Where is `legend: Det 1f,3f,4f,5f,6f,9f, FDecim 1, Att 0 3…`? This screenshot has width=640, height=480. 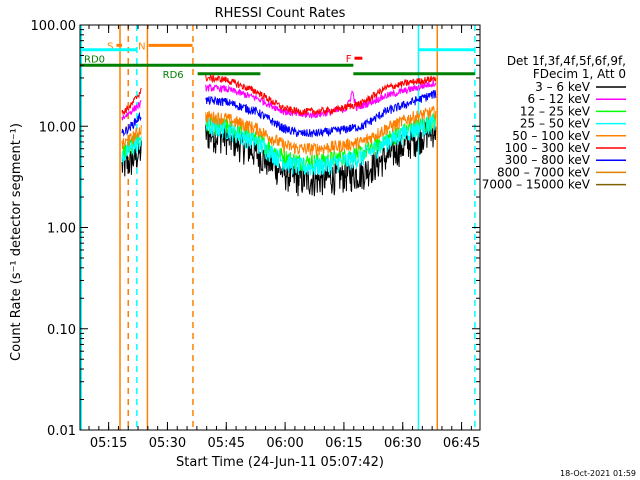
legend: Det 1f,3f,4f,5f,6f,9f, FDecim 1, Att 0 3… is located at coordinates (554, 123).